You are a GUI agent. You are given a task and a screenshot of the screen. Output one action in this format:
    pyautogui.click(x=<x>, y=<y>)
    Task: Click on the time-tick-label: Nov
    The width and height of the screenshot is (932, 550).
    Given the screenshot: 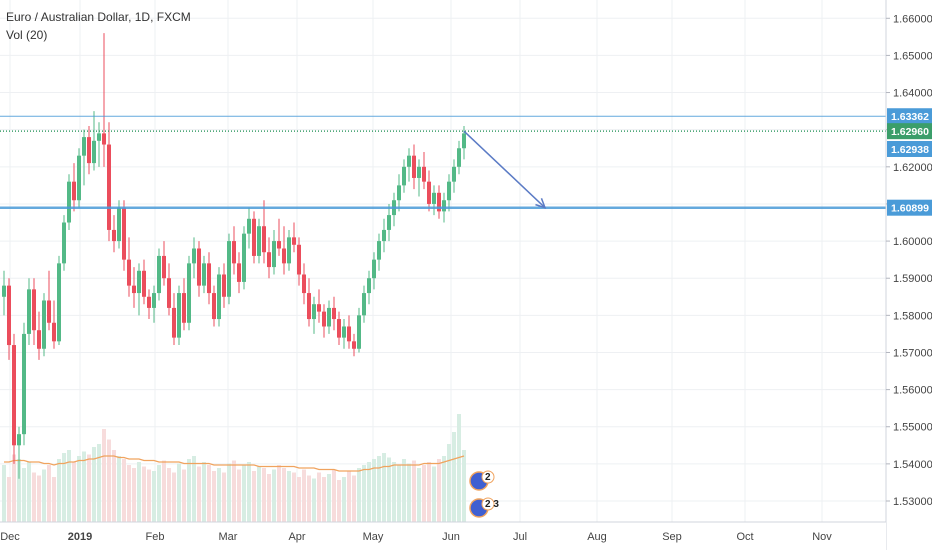 What is the action you would take?
    pyautogui.click(x=822, y=537)
    